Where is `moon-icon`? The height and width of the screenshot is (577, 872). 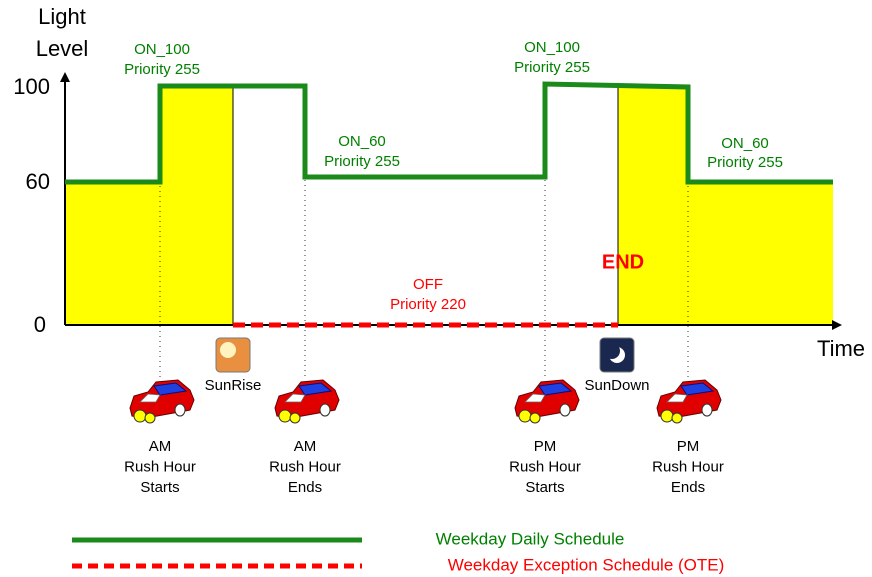
moon-icon is located at coordinates (617, 355).